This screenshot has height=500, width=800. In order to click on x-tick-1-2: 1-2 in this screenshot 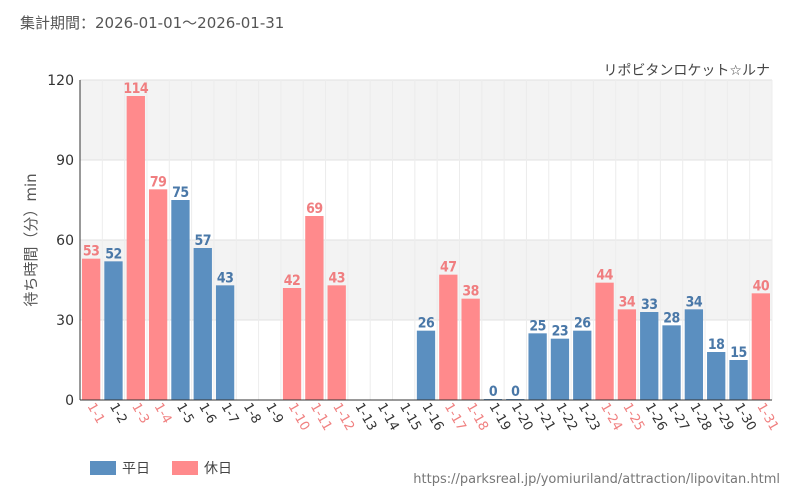, I will do `click(118, 414)`.